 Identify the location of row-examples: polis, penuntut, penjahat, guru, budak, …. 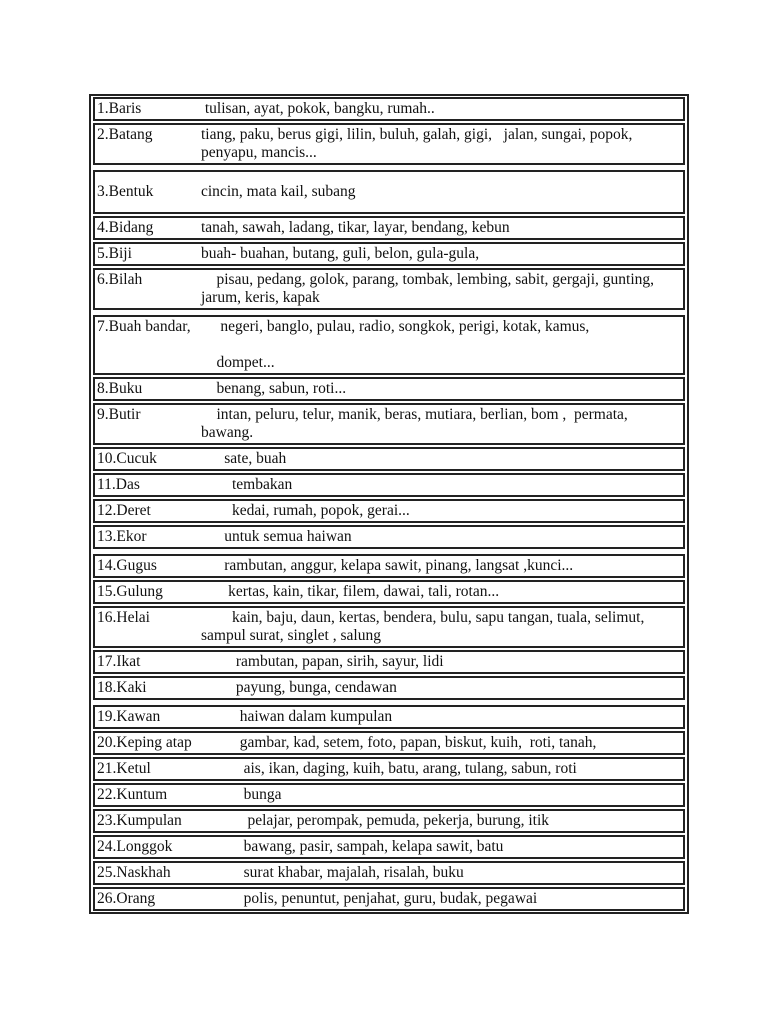
(442, 899).